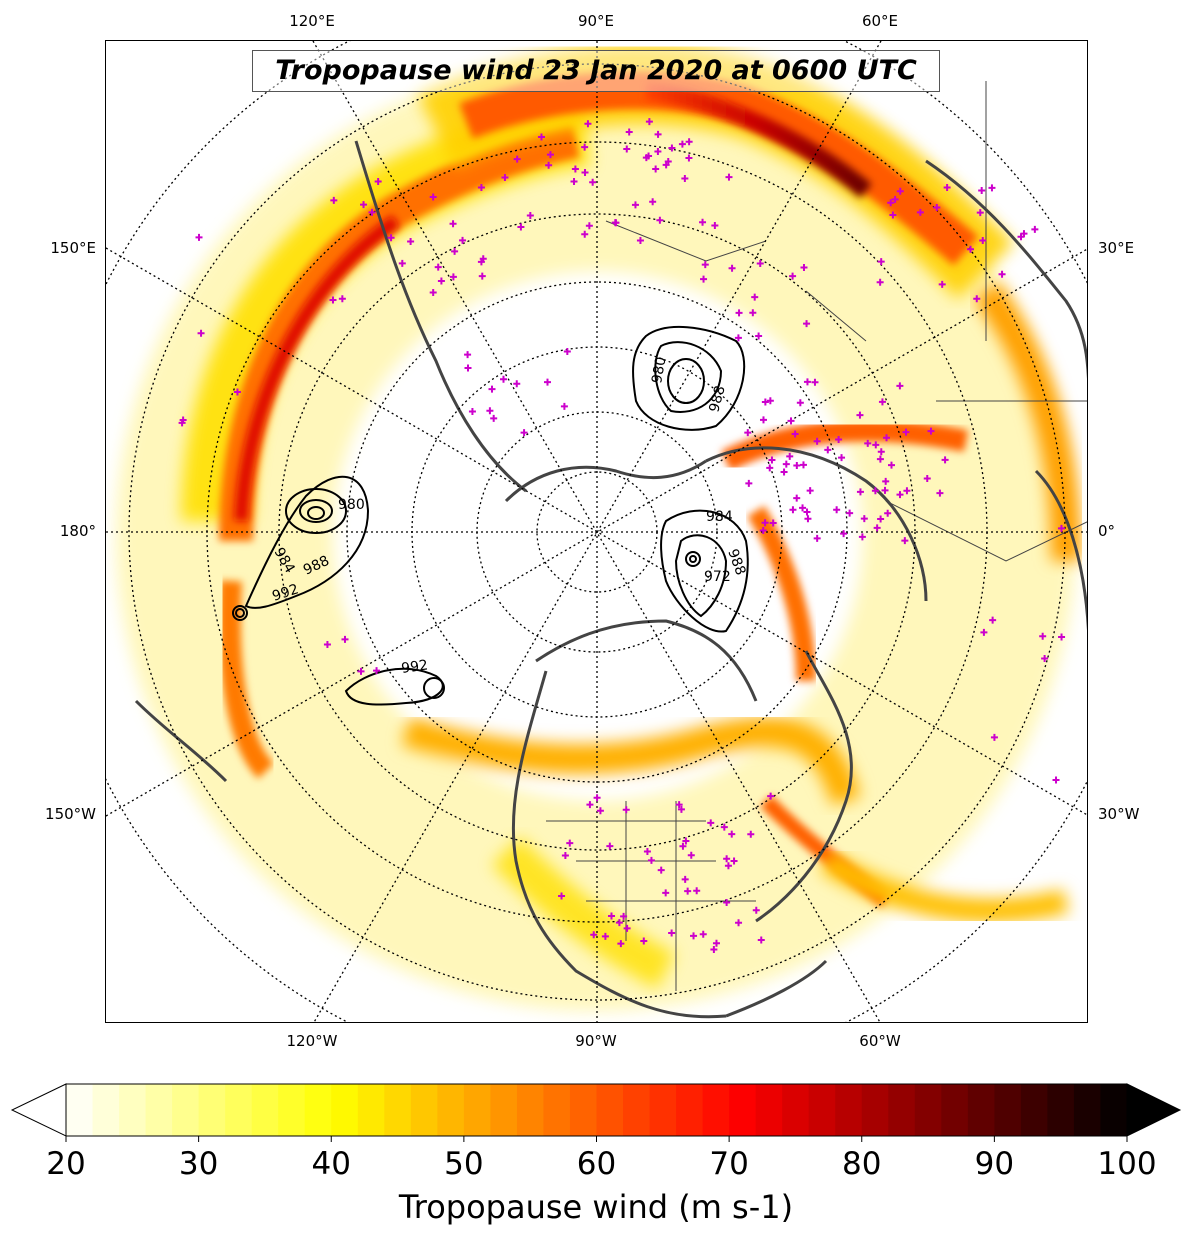 The image size is (1192, 1238). Describe the element at coordinates (659, 370) in the screenshot. I see `contour-label: 980` at that location.